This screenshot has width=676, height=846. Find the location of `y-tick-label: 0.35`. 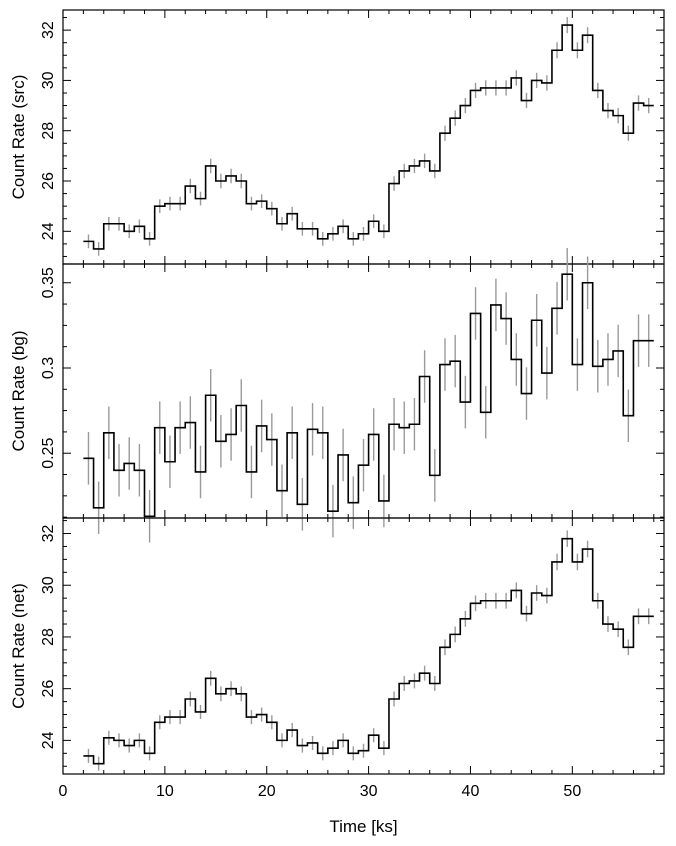

y-tick-label: 0.35 is located at coordinates (48, 282).